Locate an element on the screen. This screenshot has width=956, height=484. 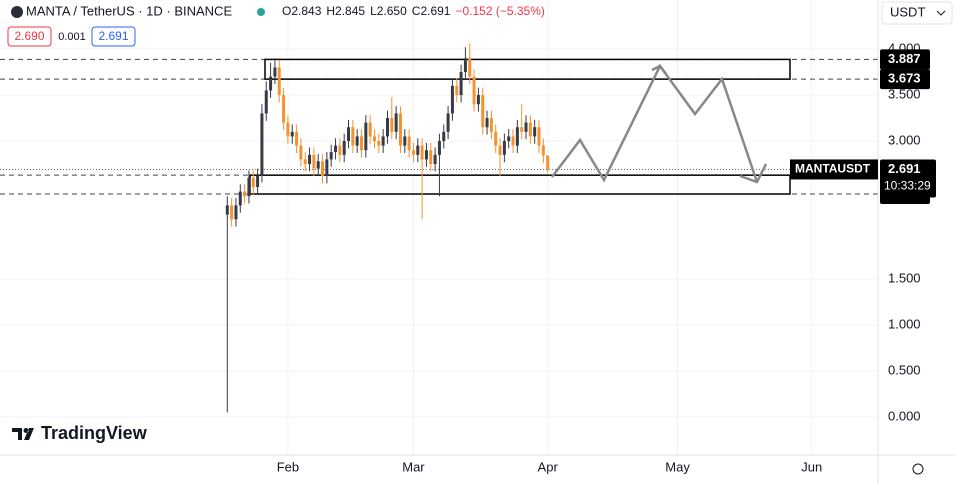
bid-box is located at coordinates (29, 36).